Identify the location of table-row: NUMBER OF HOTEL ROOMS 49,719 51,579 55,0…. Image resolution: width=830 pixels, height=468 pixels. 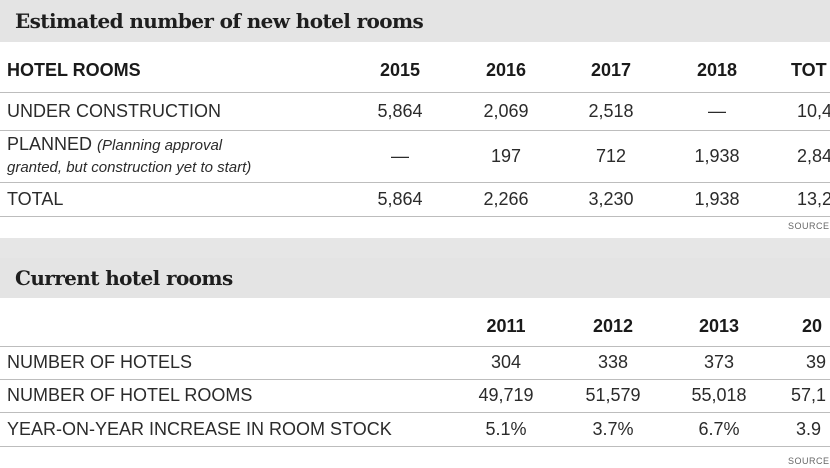
(415, 396).